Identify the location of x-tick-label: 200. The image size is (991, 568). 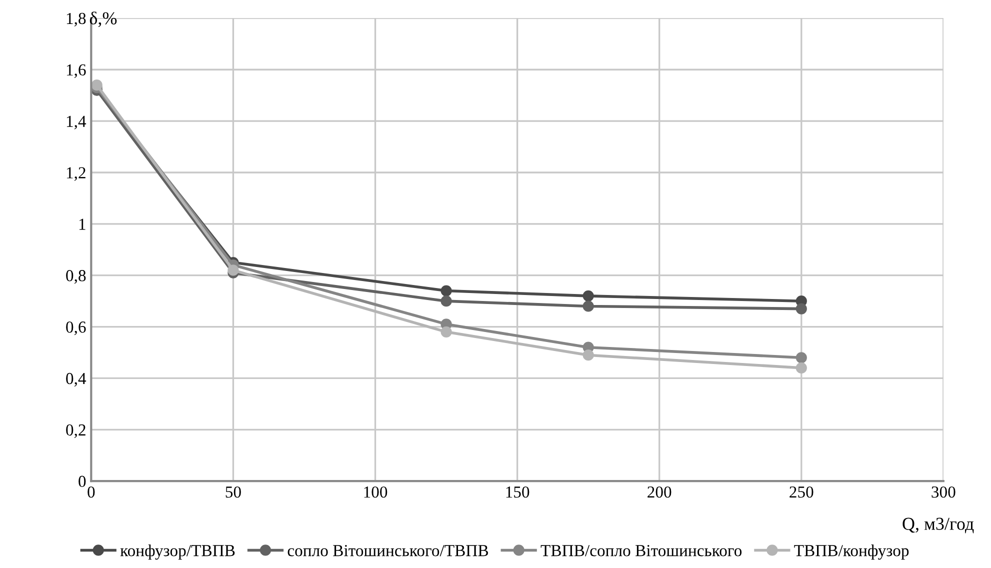
(660, 492).